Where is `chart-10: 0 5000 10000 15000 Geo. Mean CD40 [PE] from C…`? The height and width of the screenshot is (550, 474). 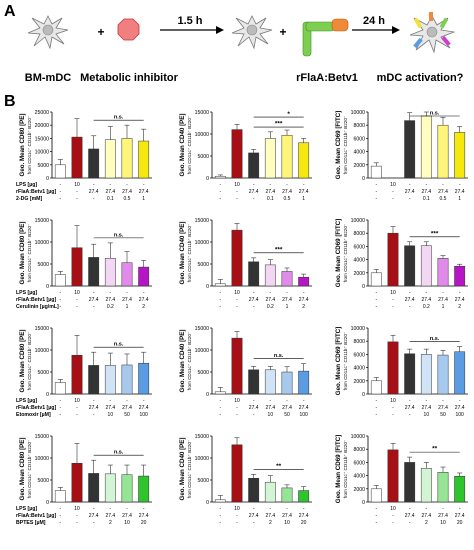 chart-10: 0 5000 10000 15000 Geo. Mean CD40 [PE] from C… is located at coordinates (245, 480).